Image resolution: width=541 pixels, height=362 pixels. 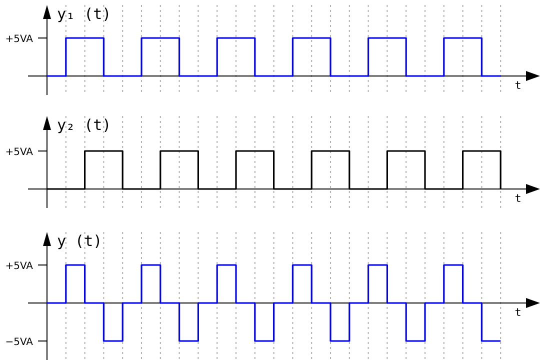 What do you see at coordinates (19, 342) in the screenshot?
I see `annotation: −5VA` at bounding box center [19, 342].